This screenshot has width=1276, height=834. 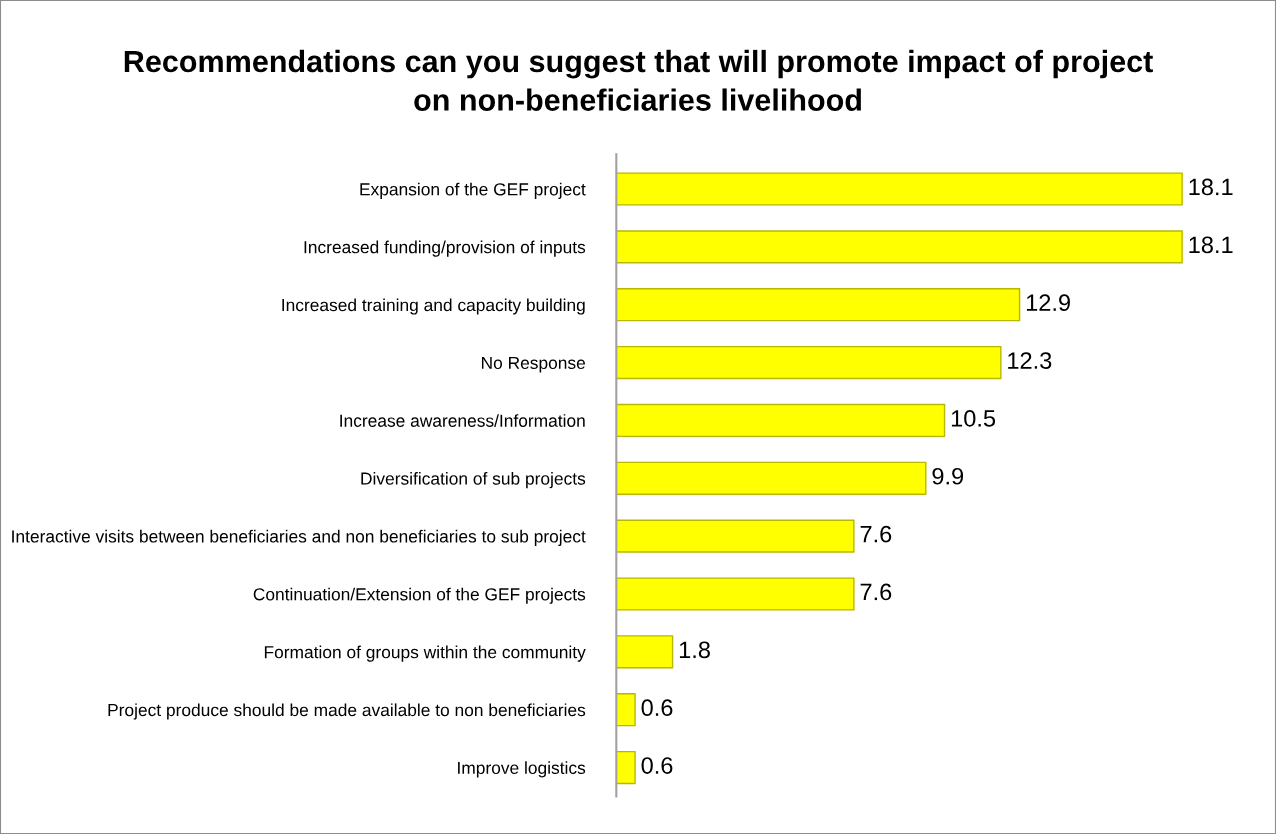 I want to click on data-label: 12.3, so click(x=1030, y=360).